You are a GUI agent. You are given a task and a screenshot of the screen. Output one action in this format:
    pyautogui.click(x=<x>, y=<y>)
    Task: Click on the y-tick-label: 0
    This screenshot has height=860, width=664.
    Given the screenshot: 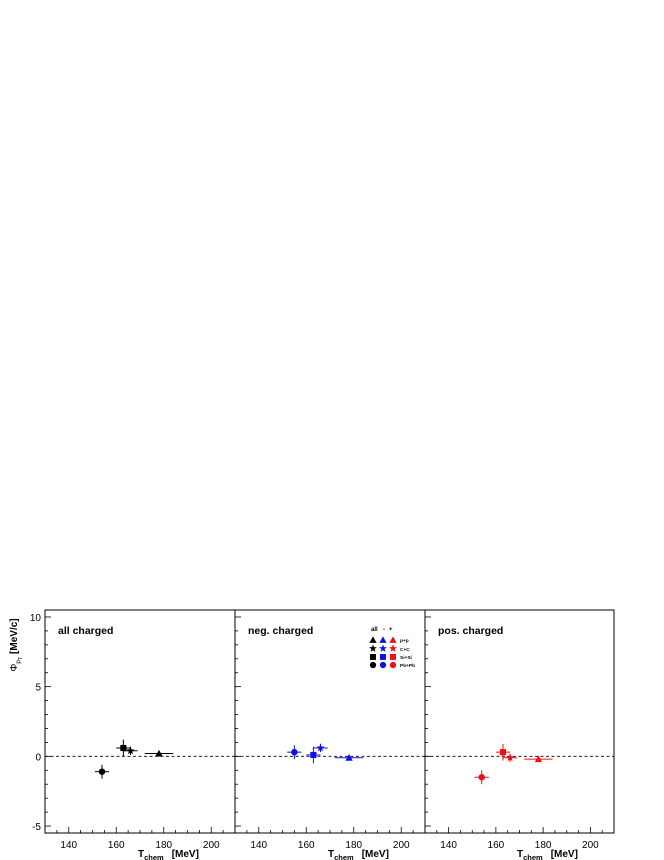 What is the action you would take?
    pyautogui.click(x=38, y=757)
    